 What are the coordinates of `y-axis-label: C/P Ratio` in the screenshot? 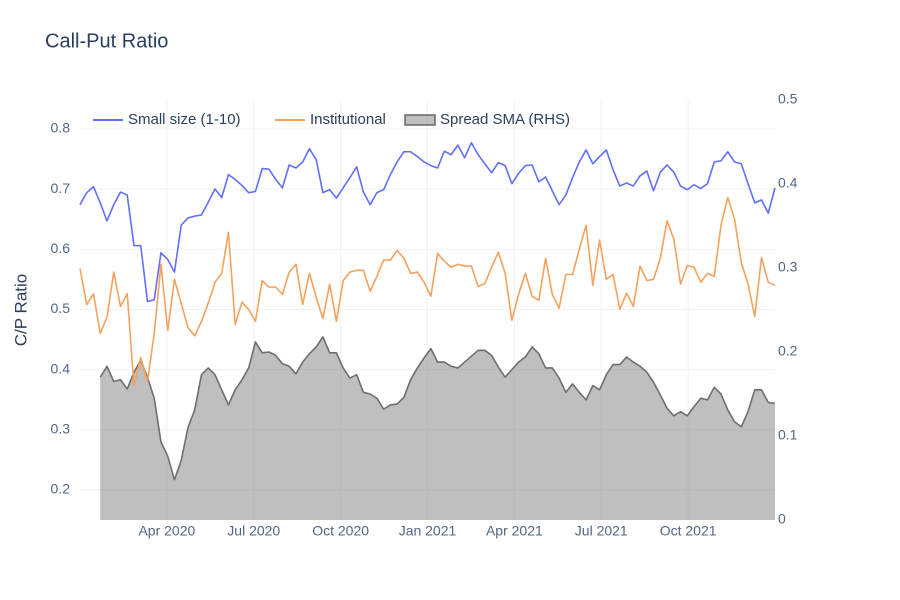 It's located at (20, 310).